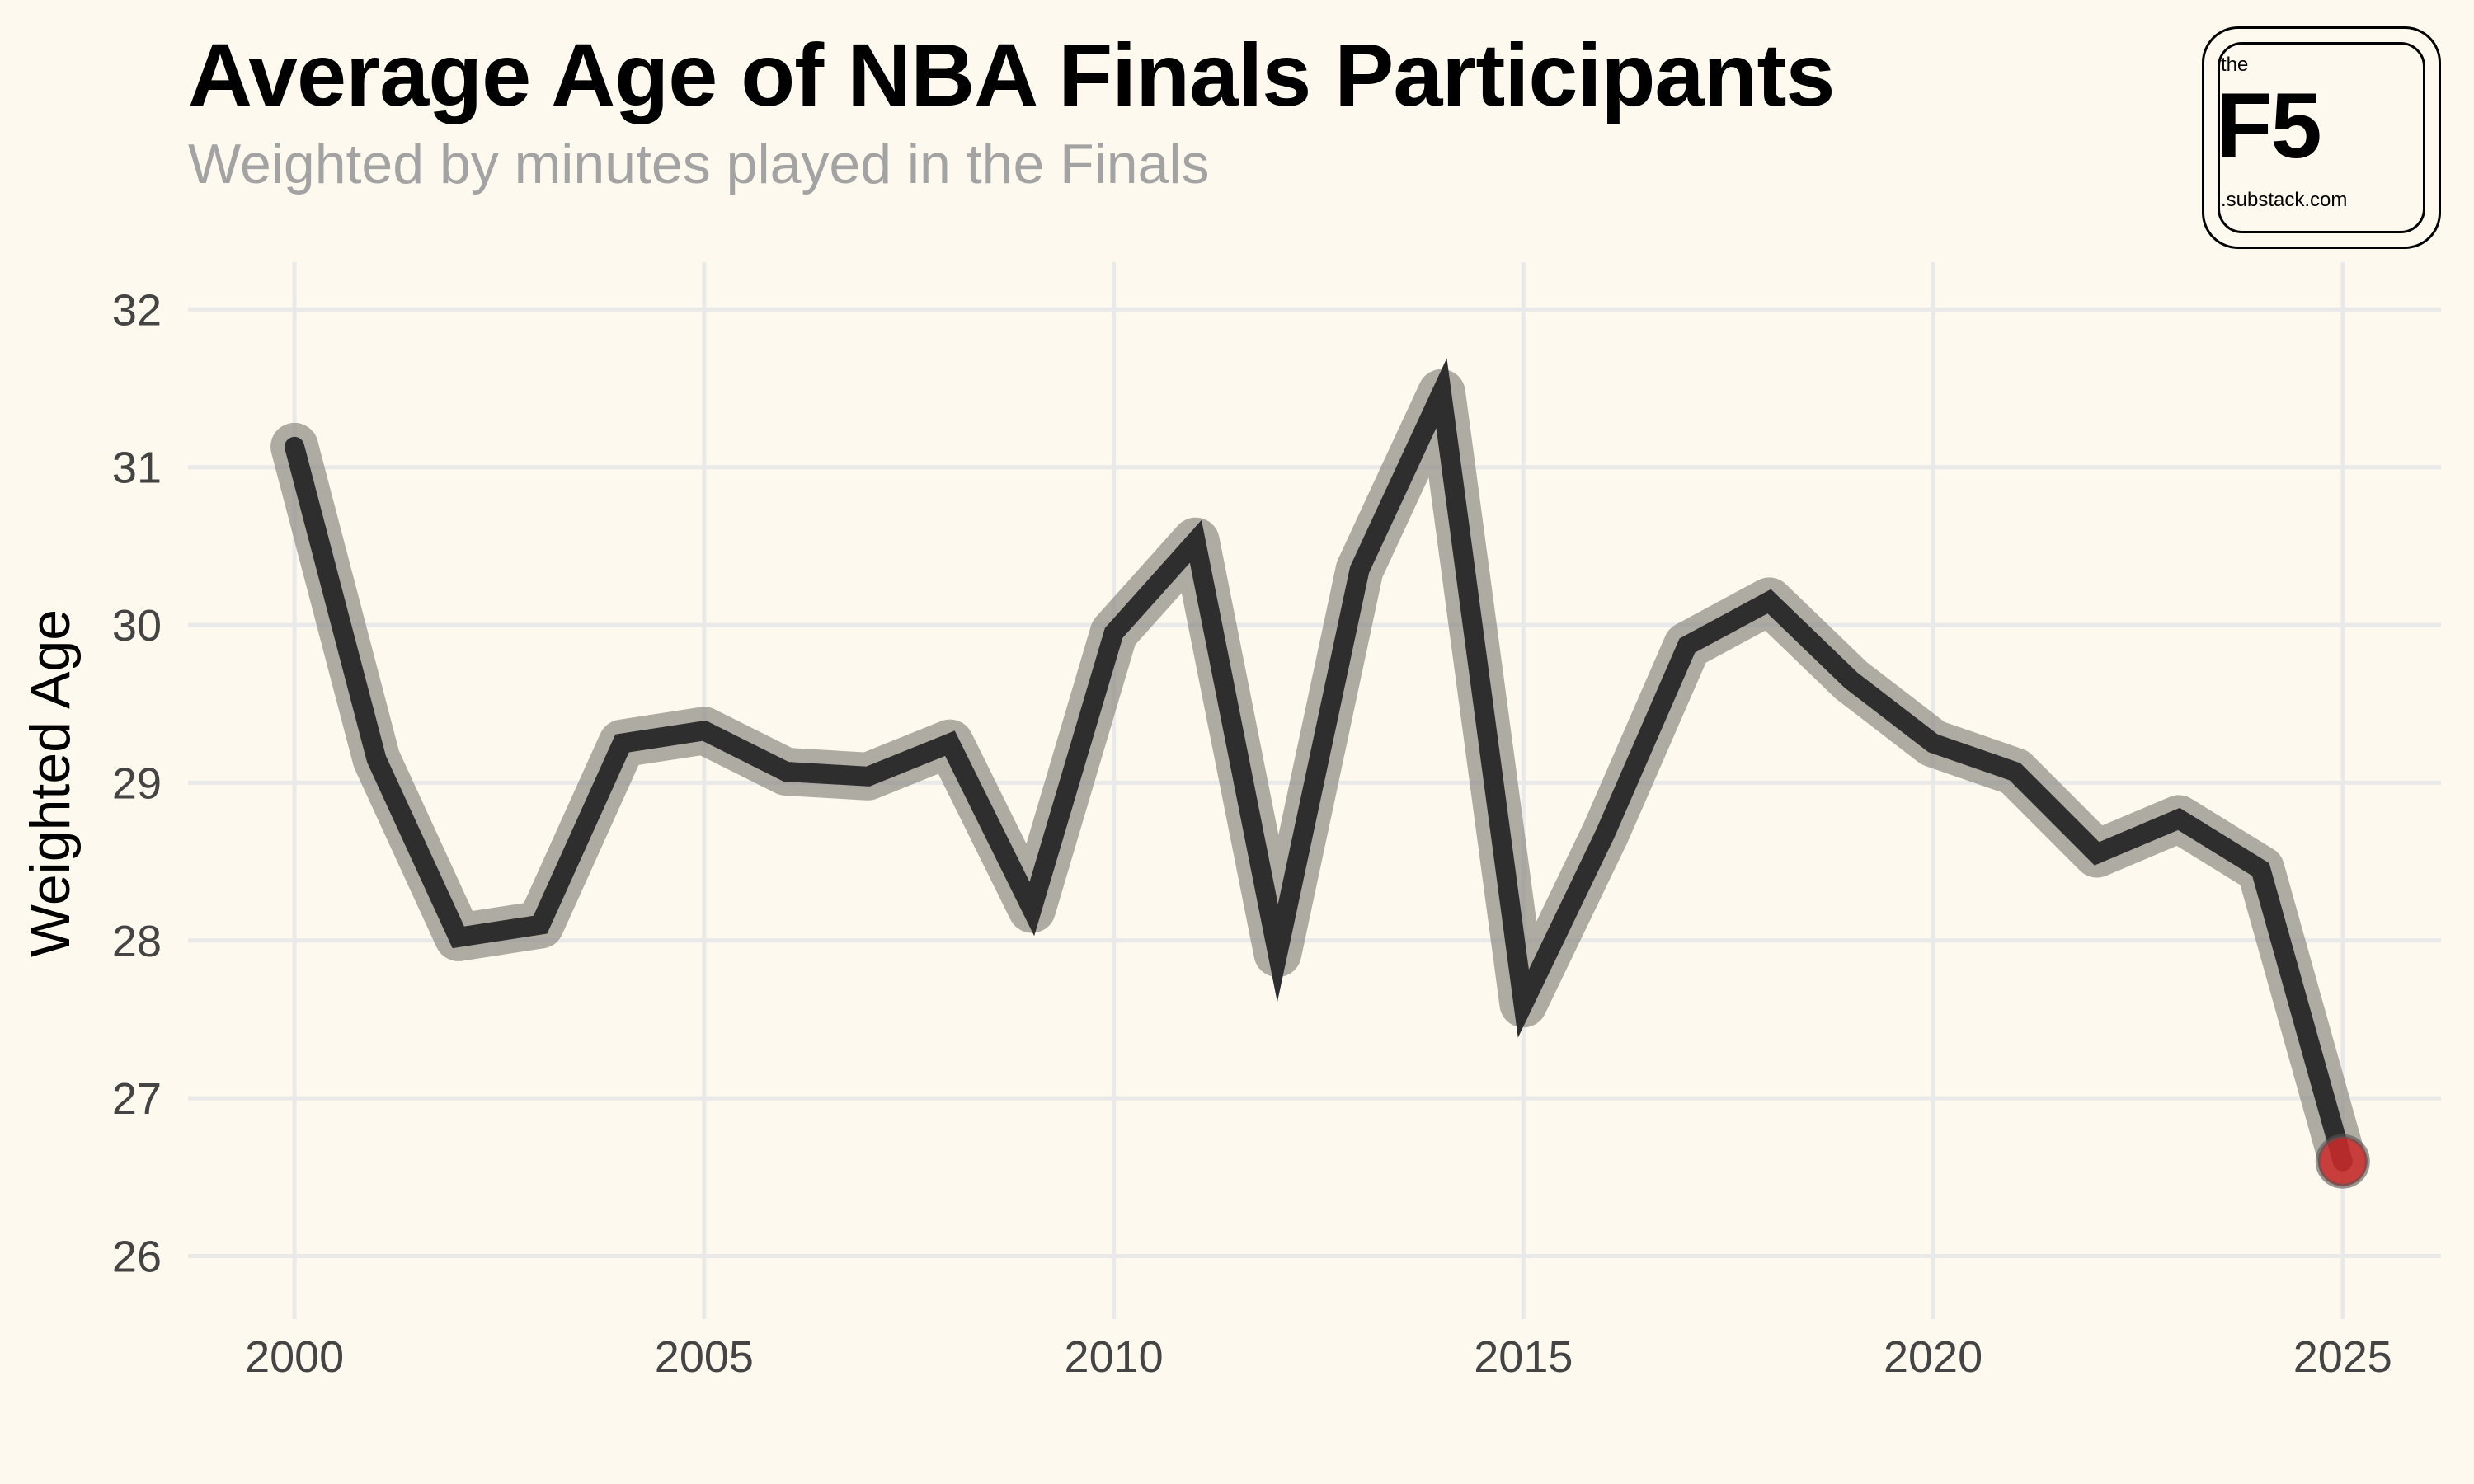  I want to click on logo-inner-frame, so click(2321, 137).